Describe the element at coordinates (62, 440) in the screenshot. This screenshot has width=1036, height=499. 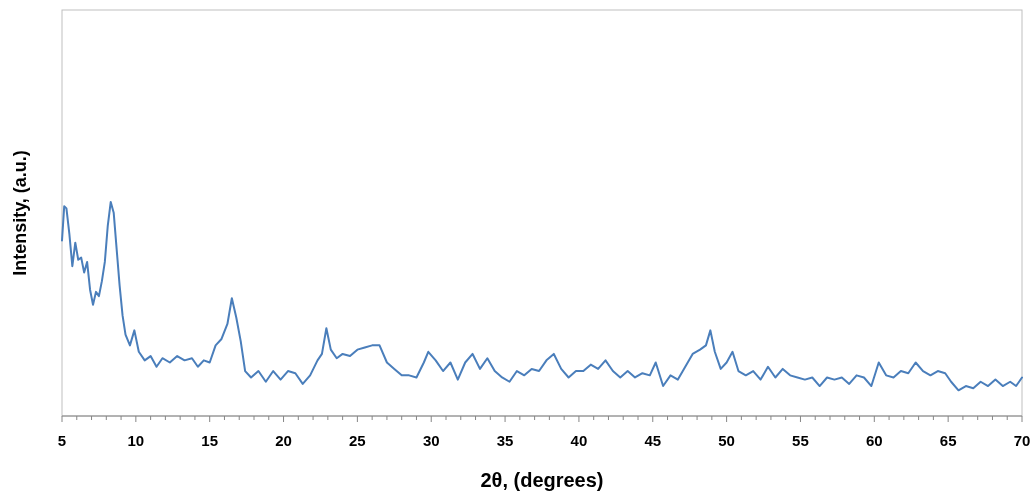
I see `x-tick-label: 5` at that location.